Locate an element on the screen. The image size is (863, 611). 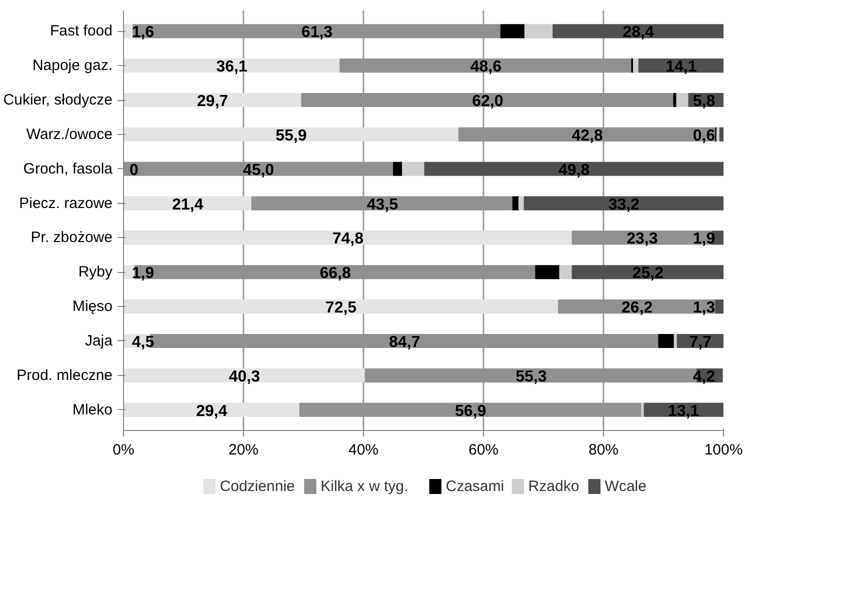
data-label: 74,8 is located at coordinates (348, 239).